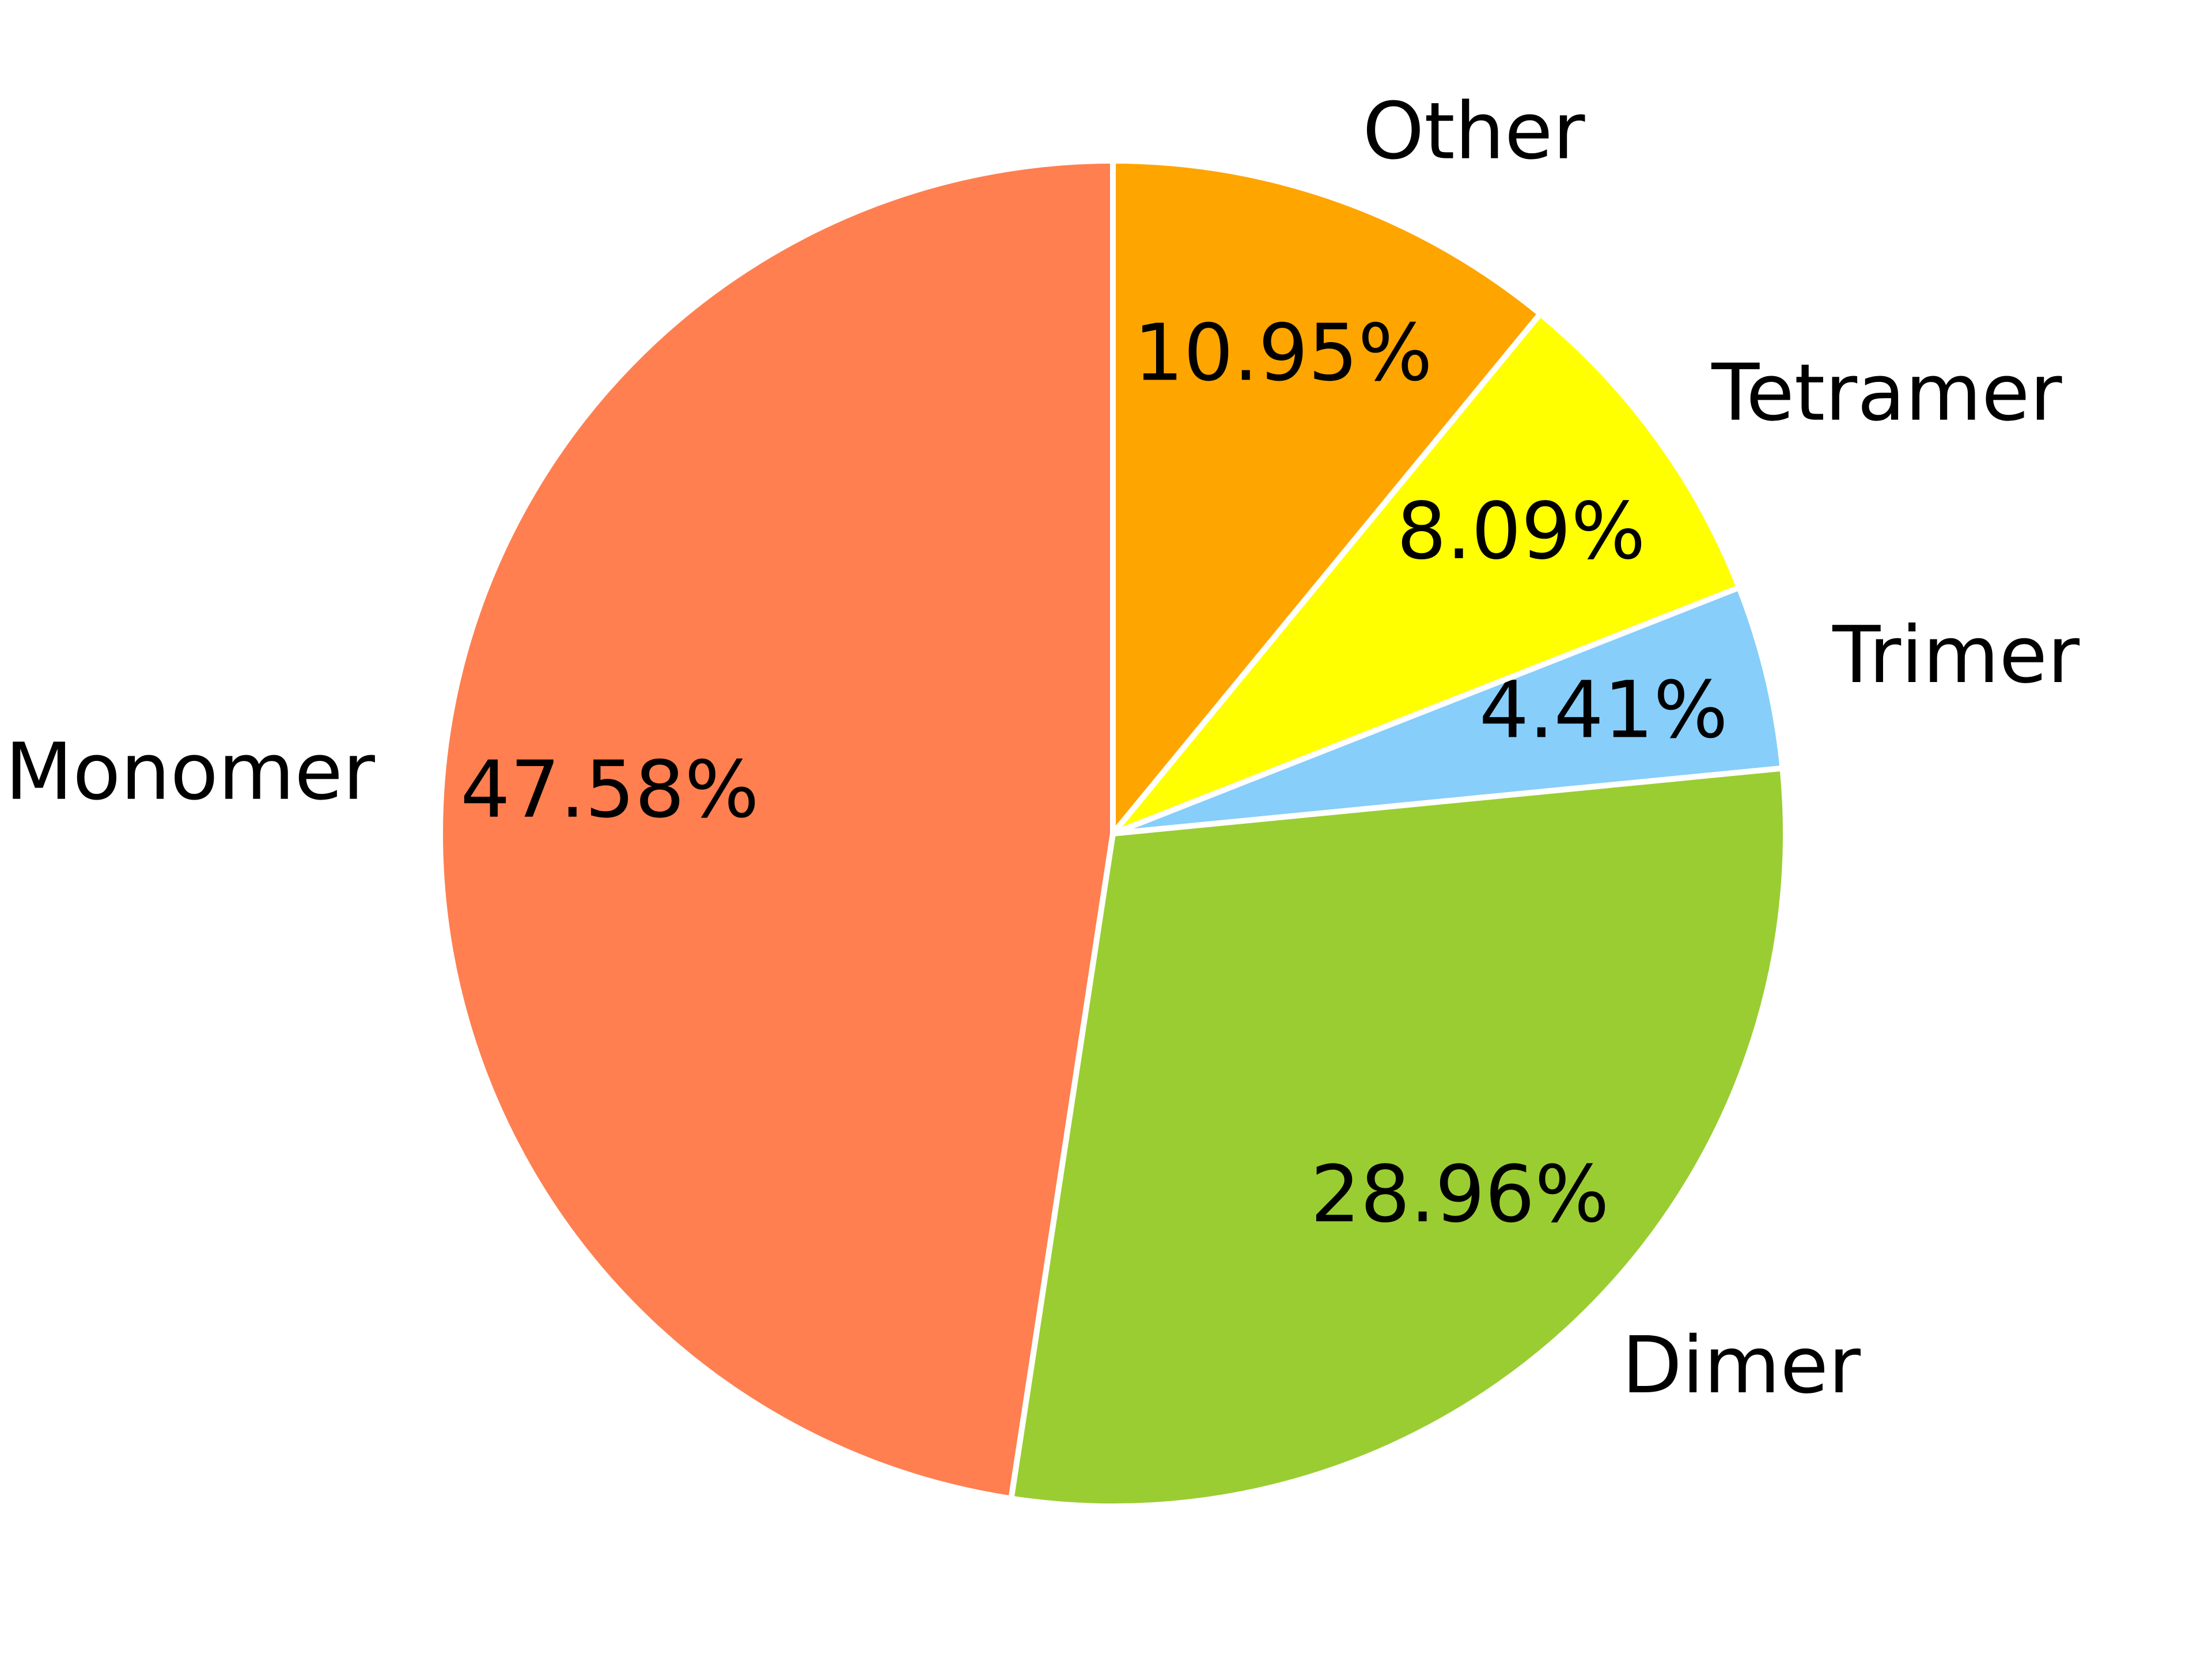  Describe the element at coordinates (1473, 131) in the screenshot. I see `slice-label: Other` at that location.